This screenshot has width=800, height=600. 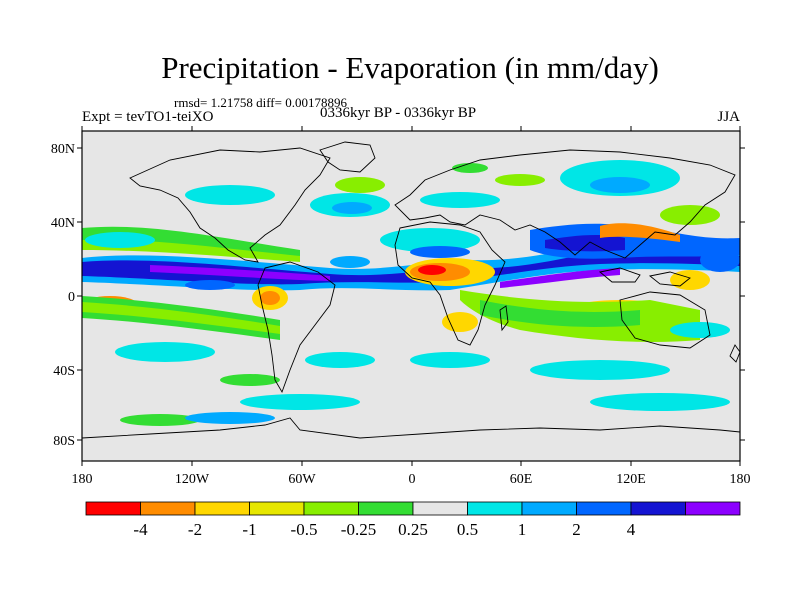 I want to click on colorbar-label: -4, so click(x=140, y=529).